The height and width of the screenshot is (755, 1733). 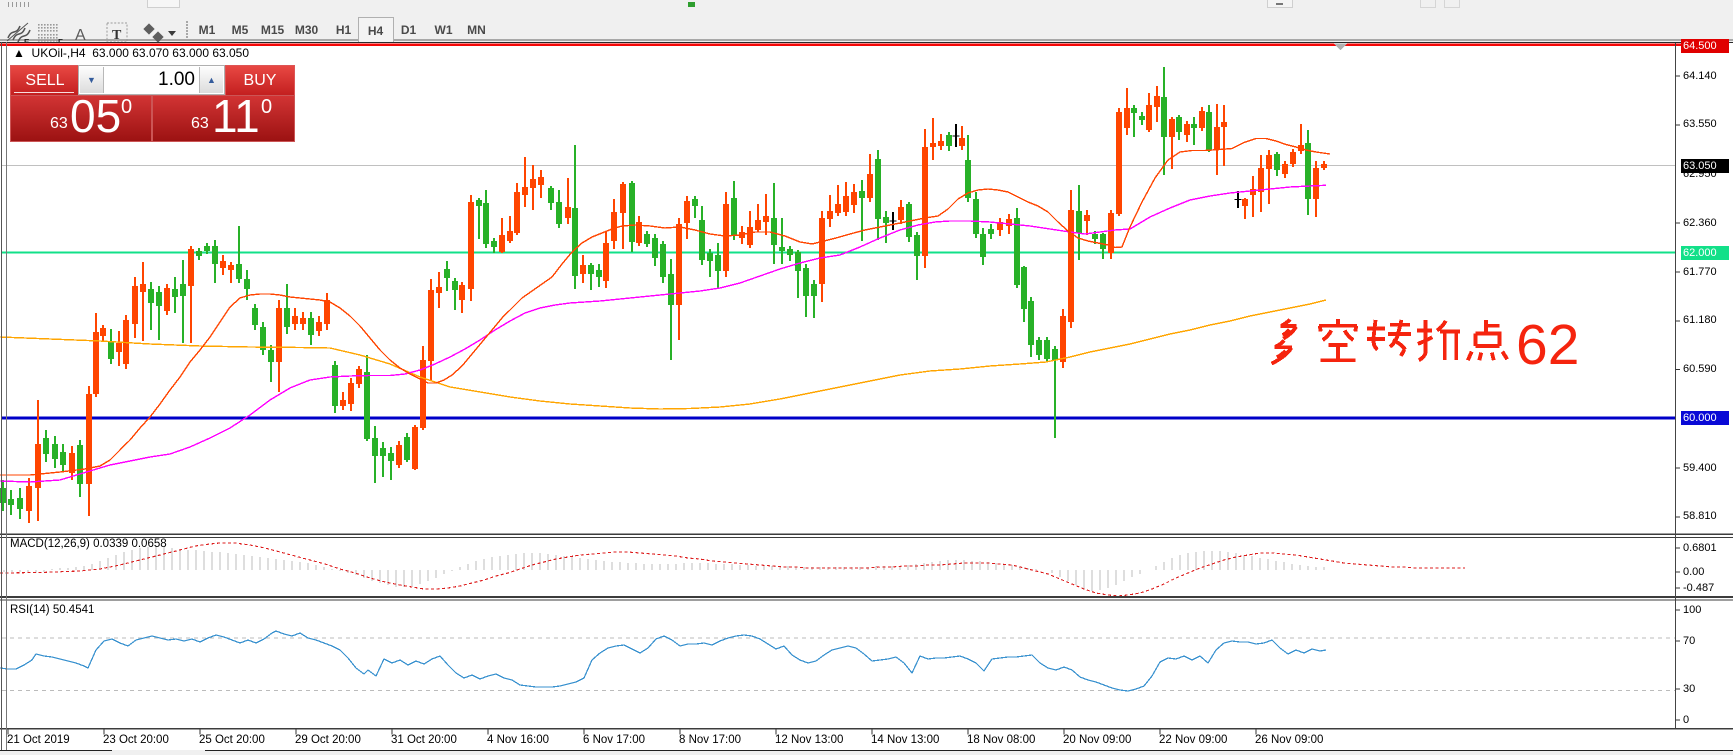 What do you see at coordinates (117, 35) in the screenshot?
I see `svg-text: T` at bounding box center [117, 35].